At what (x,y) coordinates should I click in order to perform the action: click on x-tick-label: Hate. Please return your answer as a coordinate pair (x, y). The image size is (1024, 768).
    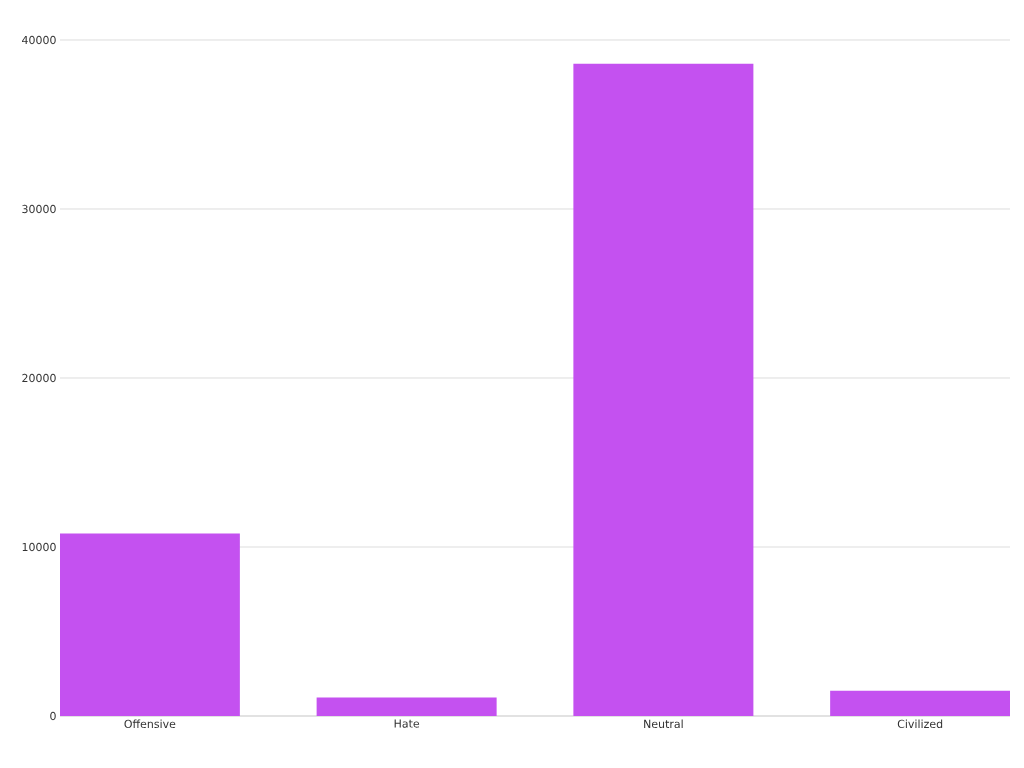
    Looking at the image, I should click on (407, 723).